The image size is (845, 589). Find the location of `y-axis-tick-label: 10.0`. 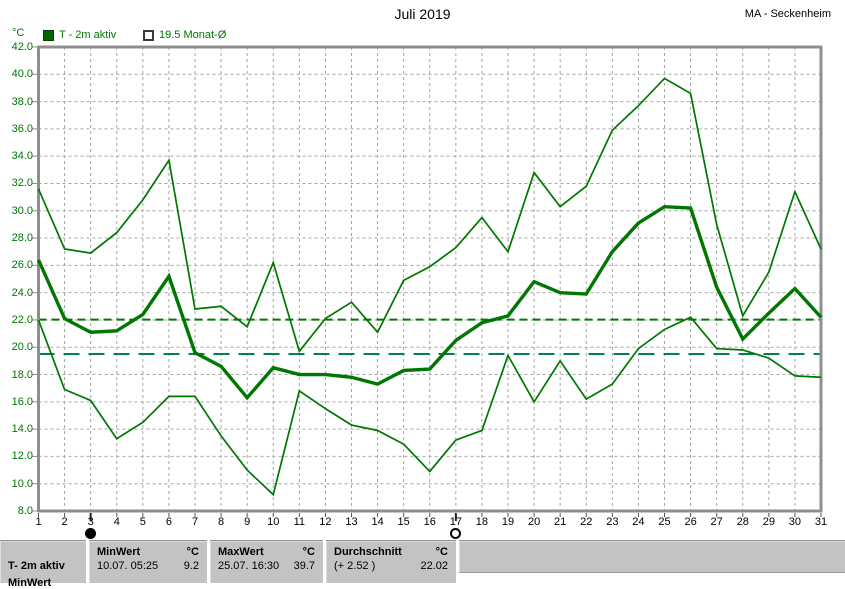

y-axis-tick-label: 10.0 is located at coordinates (22, 483).